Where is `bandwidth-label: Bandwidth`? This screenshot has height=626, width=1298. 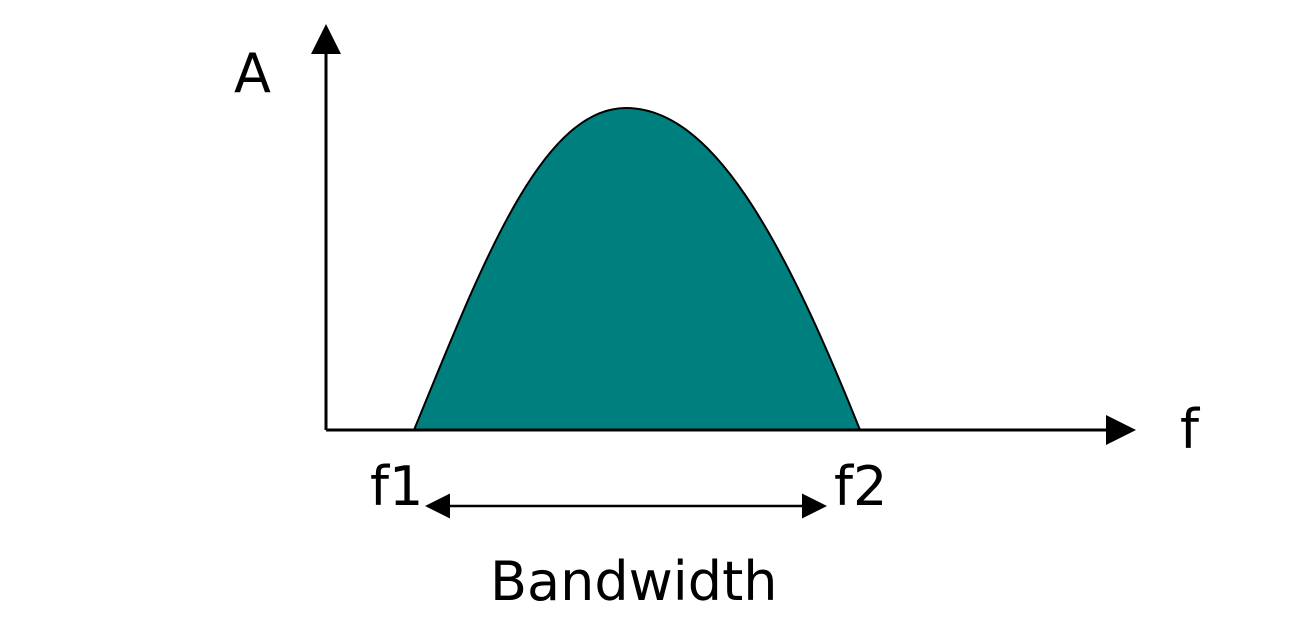
bandwidth-label: Bandwidth is located at coordinates (633, 581).